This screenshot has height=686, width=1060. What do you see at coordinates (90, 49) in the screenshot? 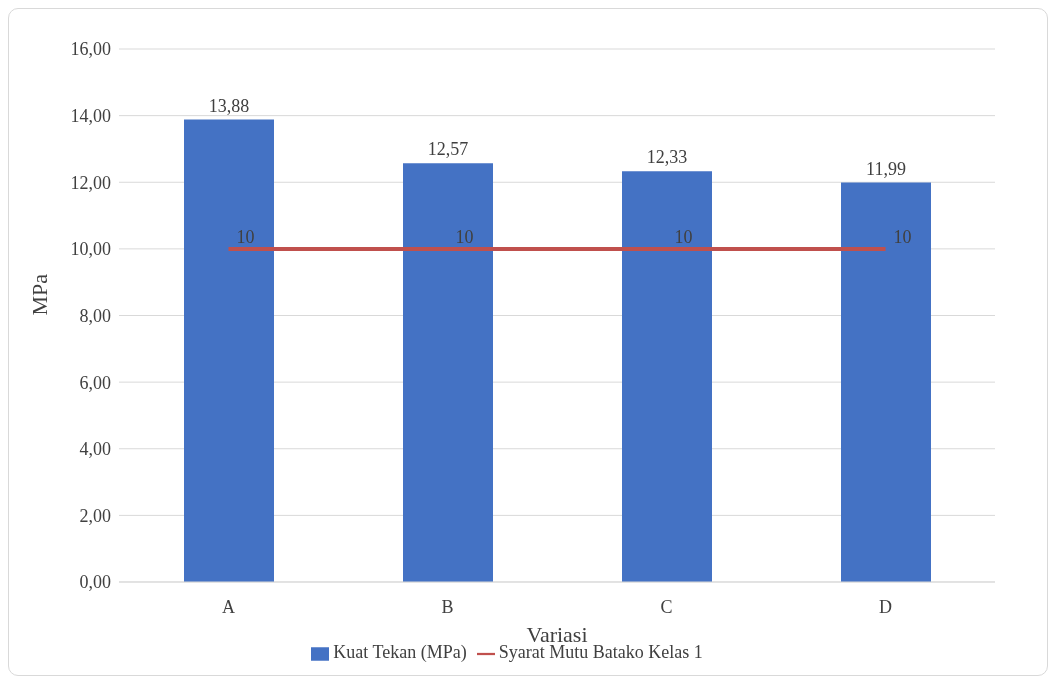
I see `y-tick-label: 16,00` at bounding box center [90, 49].